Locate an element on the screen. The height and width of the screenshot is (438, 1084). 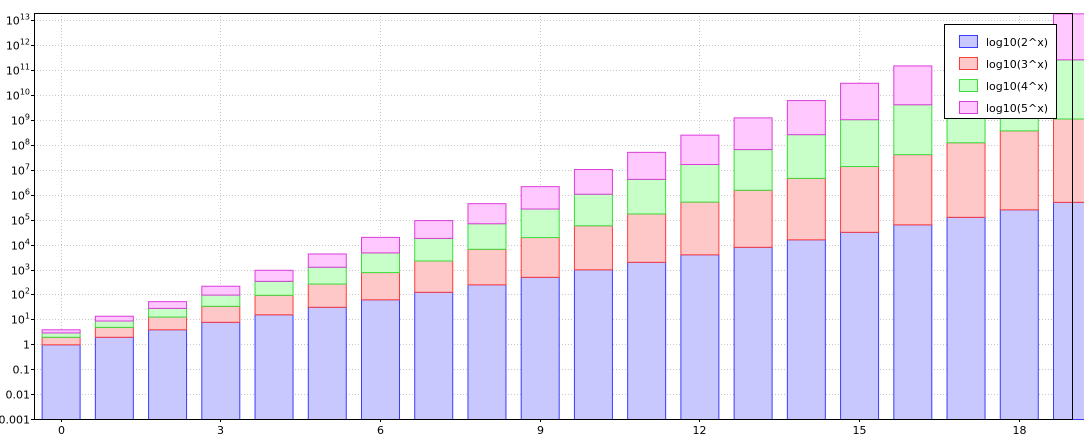
bar-segment-2-x3 is located at coordinates (221, 300).